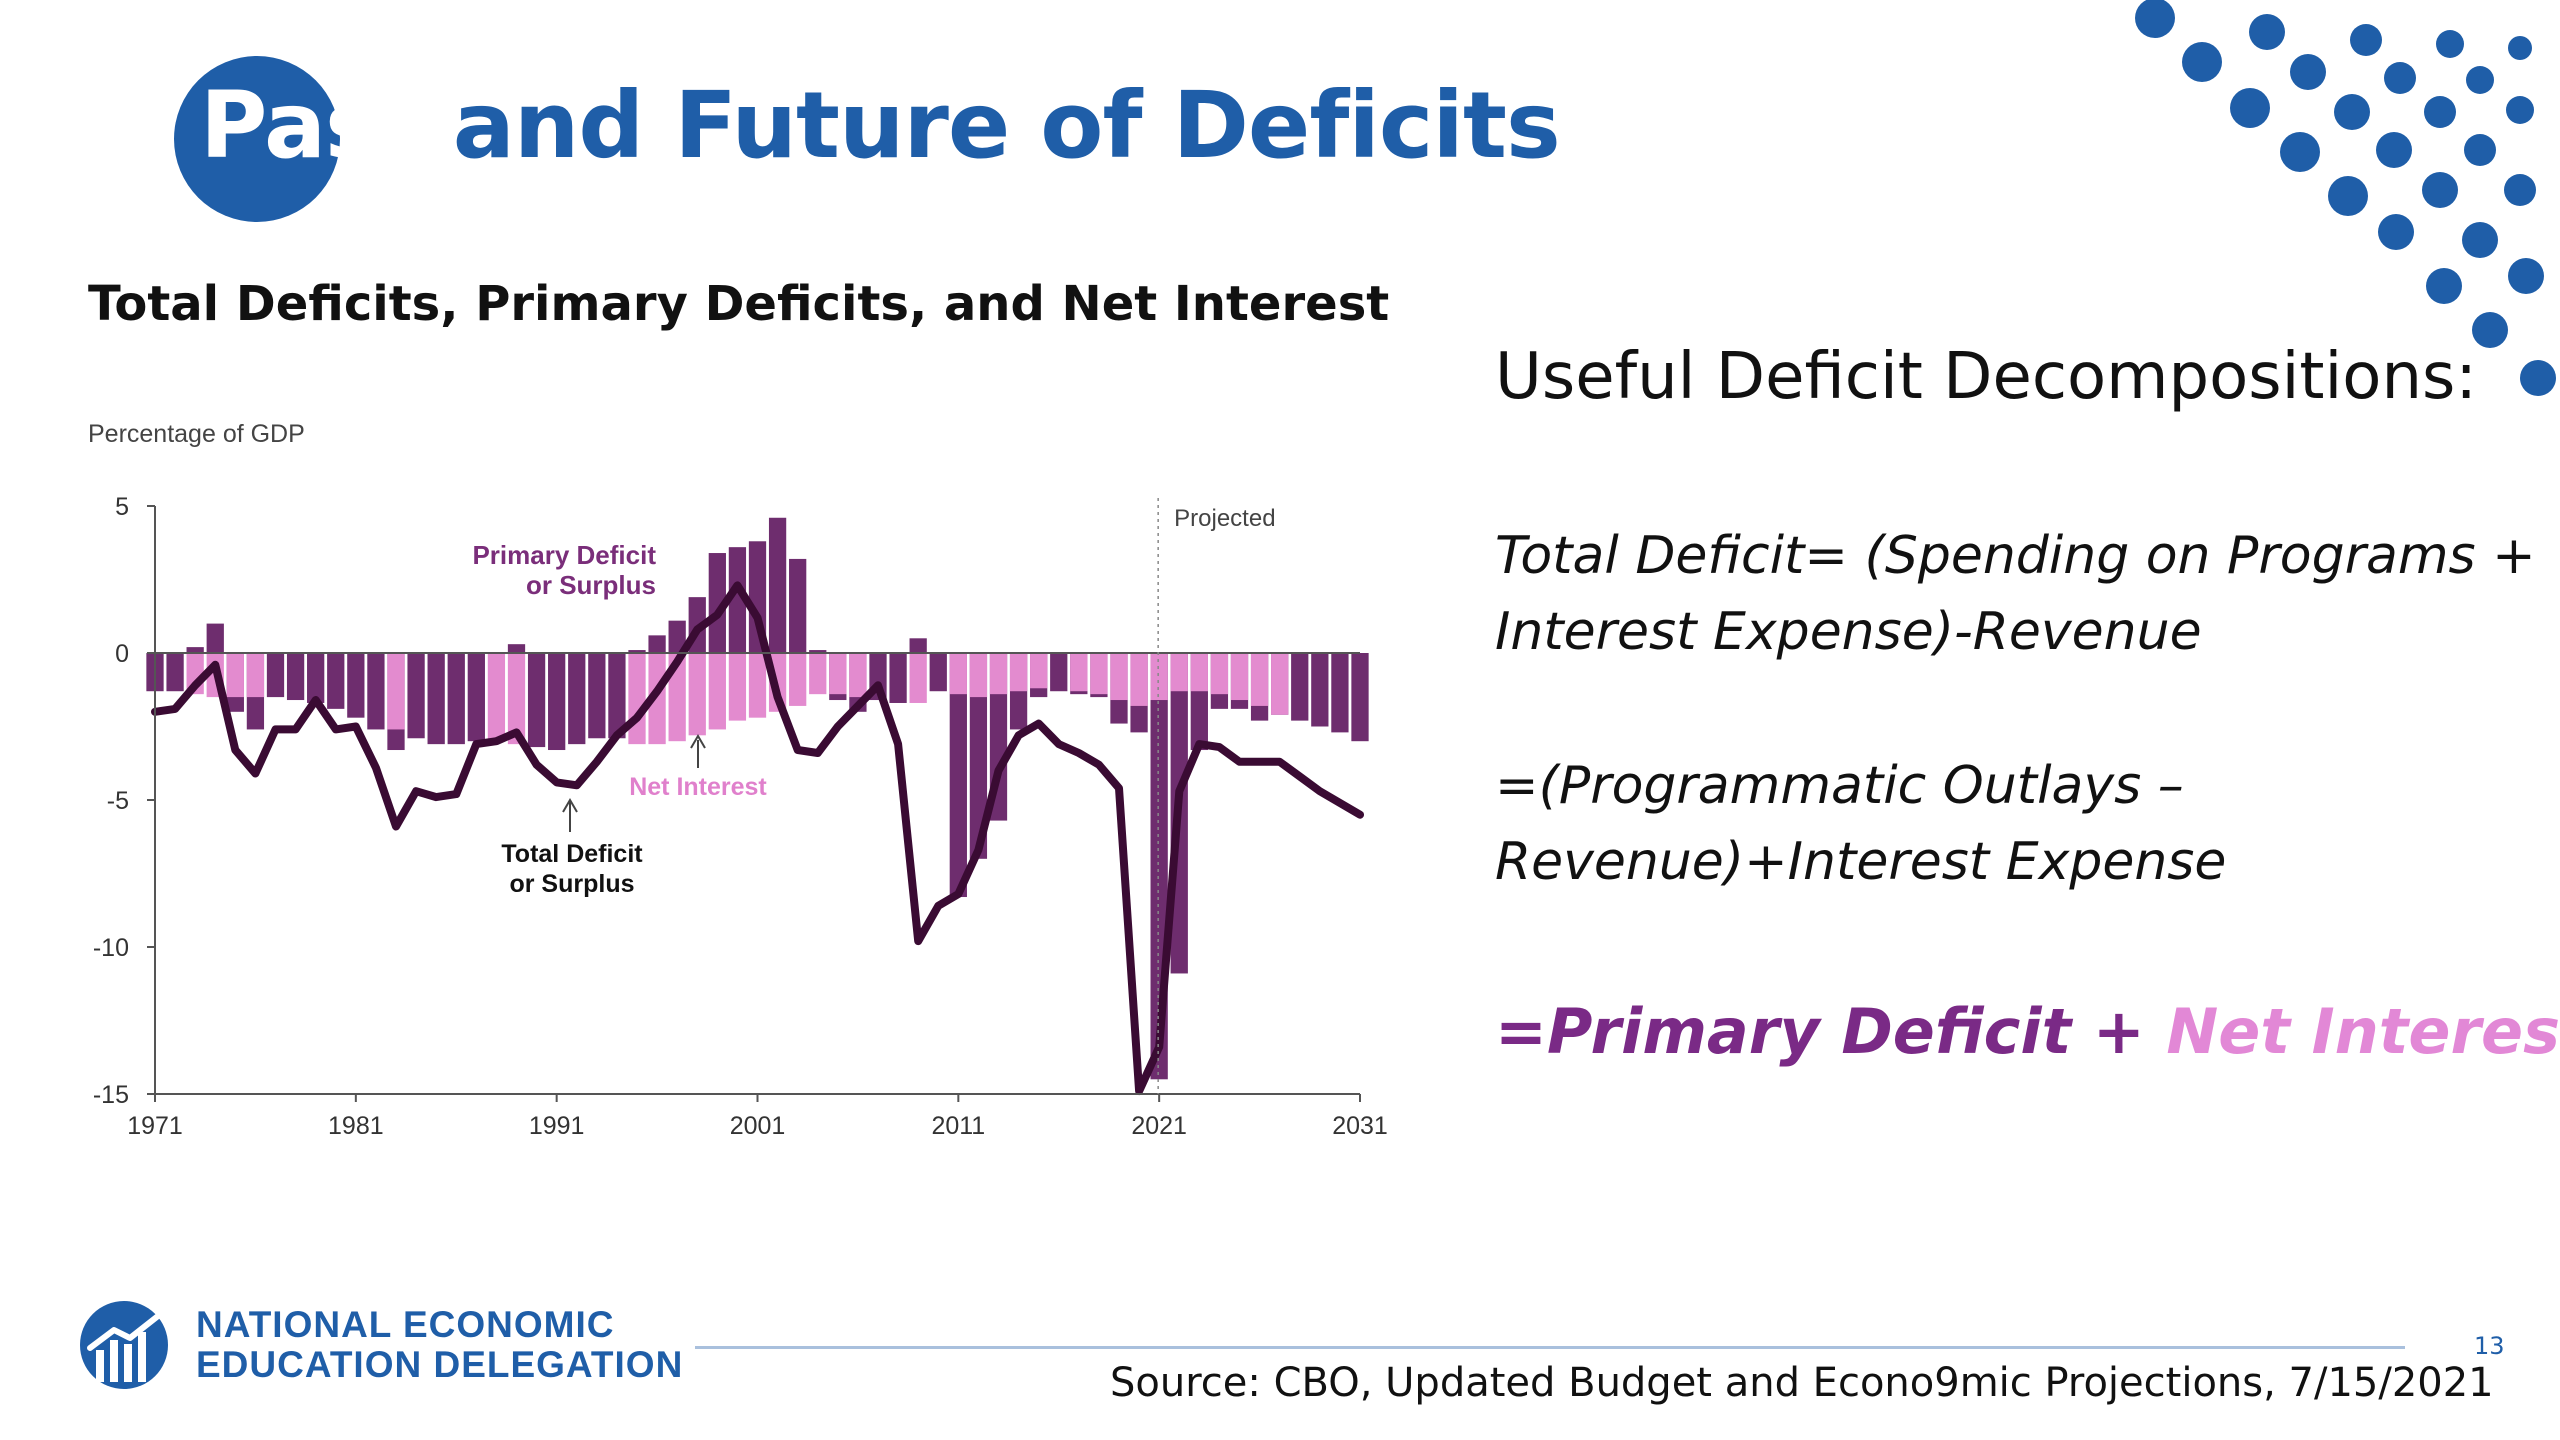  Describe the element at coordinates (440, 1364) in the screenshot. I see `org-name-line-2: EDUCATION DELEGATION` at that location.